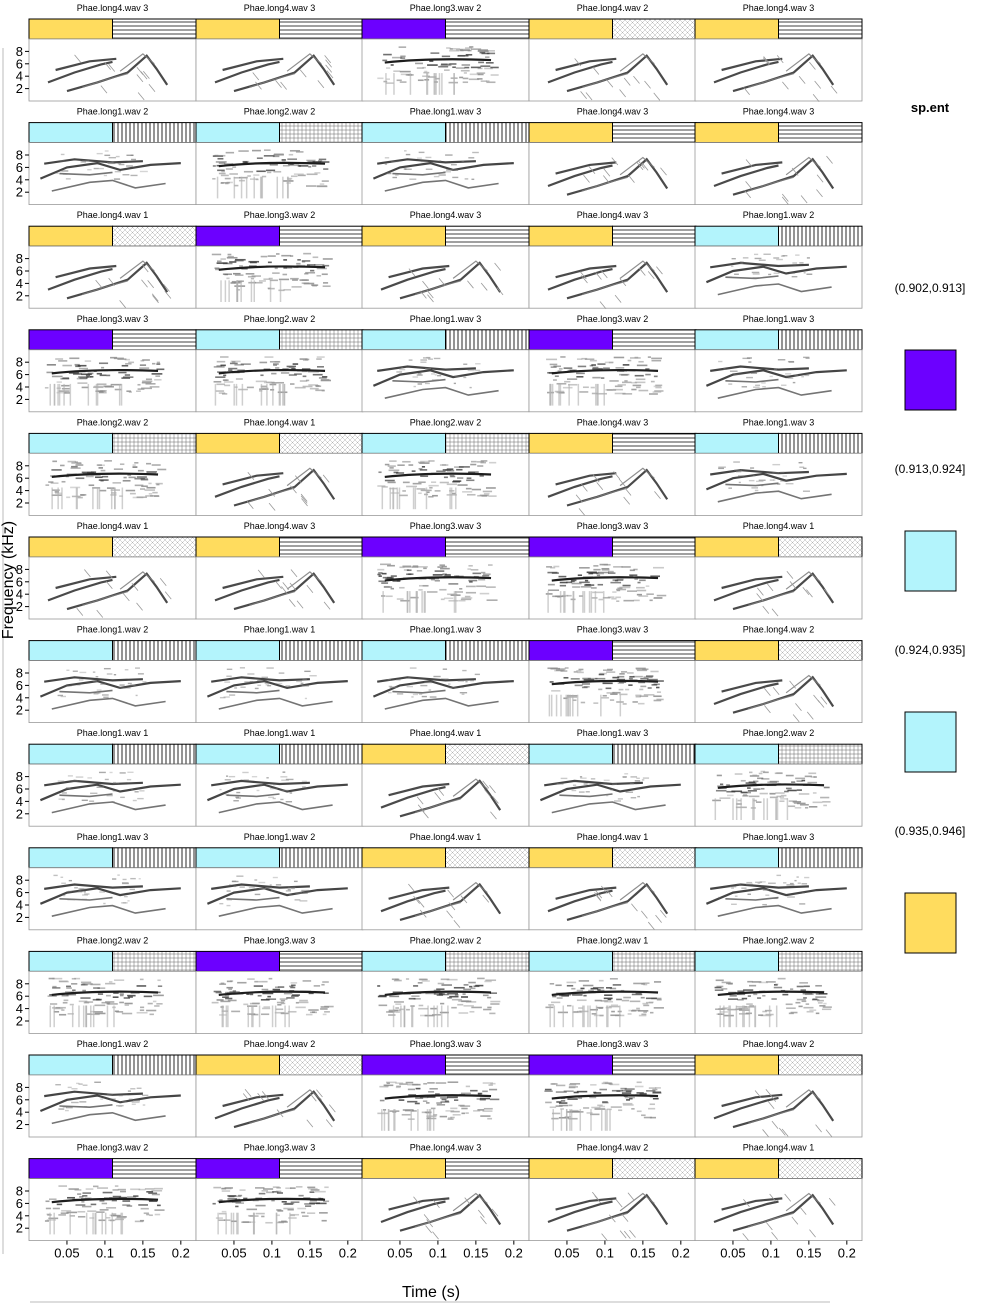  Describe the element at coordinates (19, 776) in the screenshot. I see `y-tick-label: 8` at that location.